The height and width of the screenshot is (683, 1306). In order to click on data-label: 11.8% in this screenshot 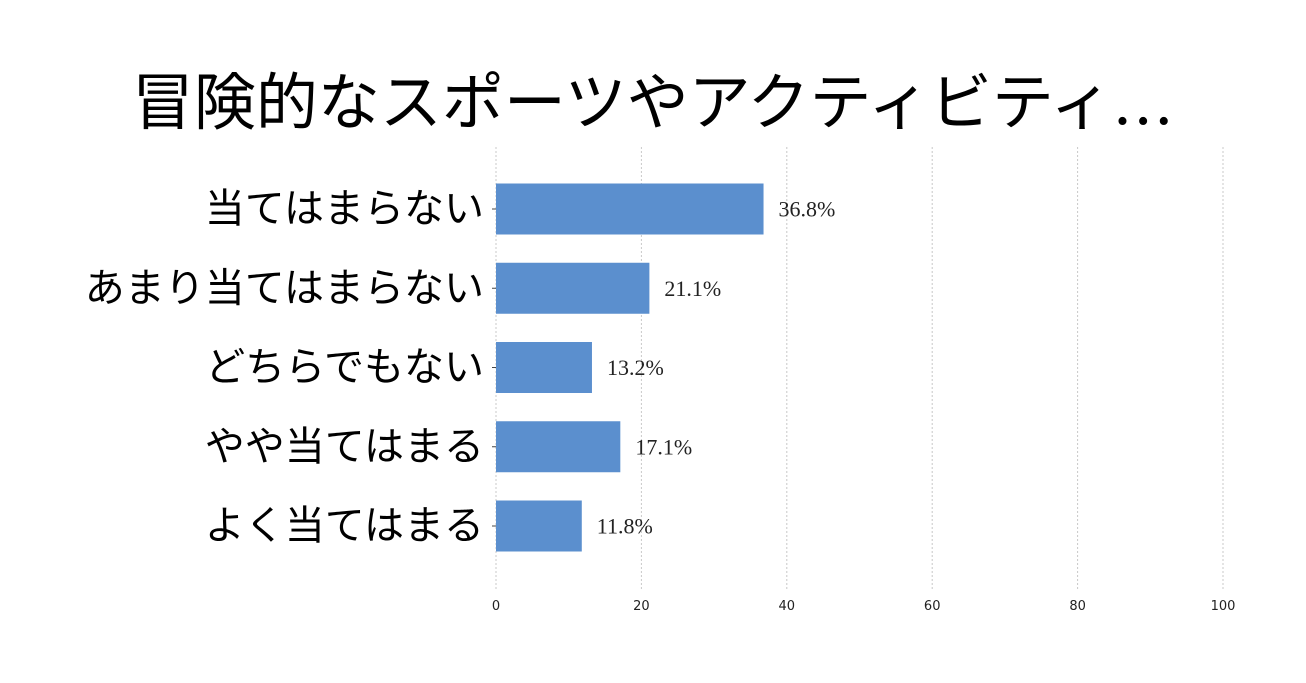, I will do `click(625, 526)`.